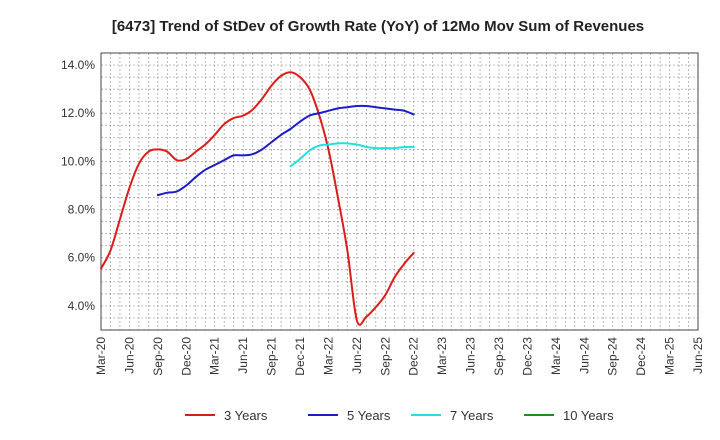  I want to click on x-tick-label: Jun-21, so click(243, 355).